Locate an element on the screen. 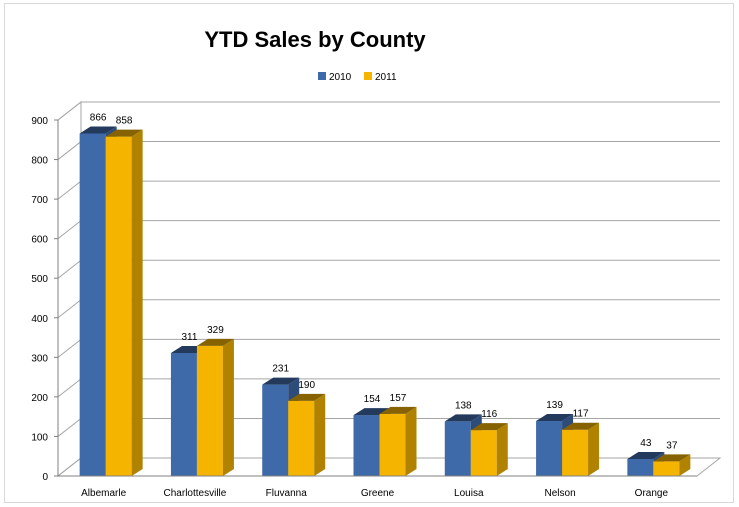 The width and height of the screenshot is (739, 507). y-tick-label: 700 is located at coordinates (39, 200).